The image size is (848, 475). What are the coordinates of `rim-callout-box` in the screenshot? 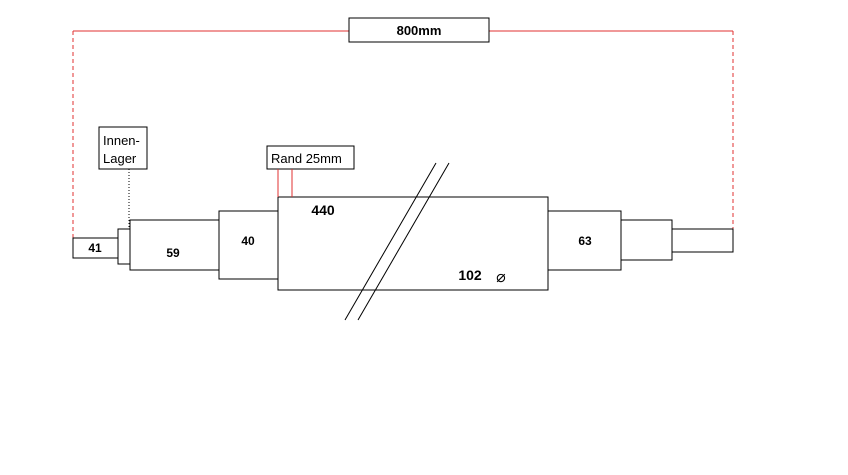 It's located at (310, 157).